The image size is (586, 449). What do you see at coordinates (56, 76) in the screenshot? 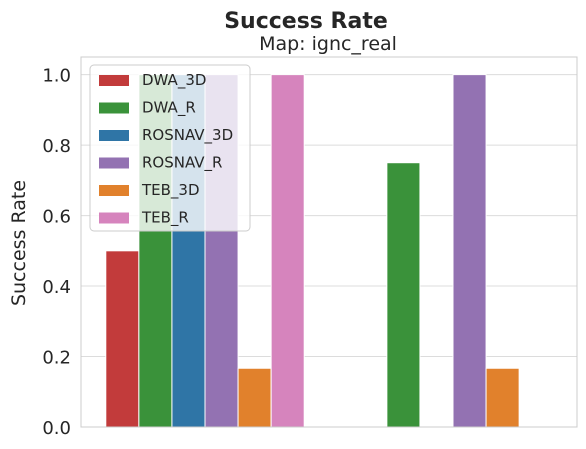
I see `y-tick-label: 1.0` at bounding box center [56, 76].